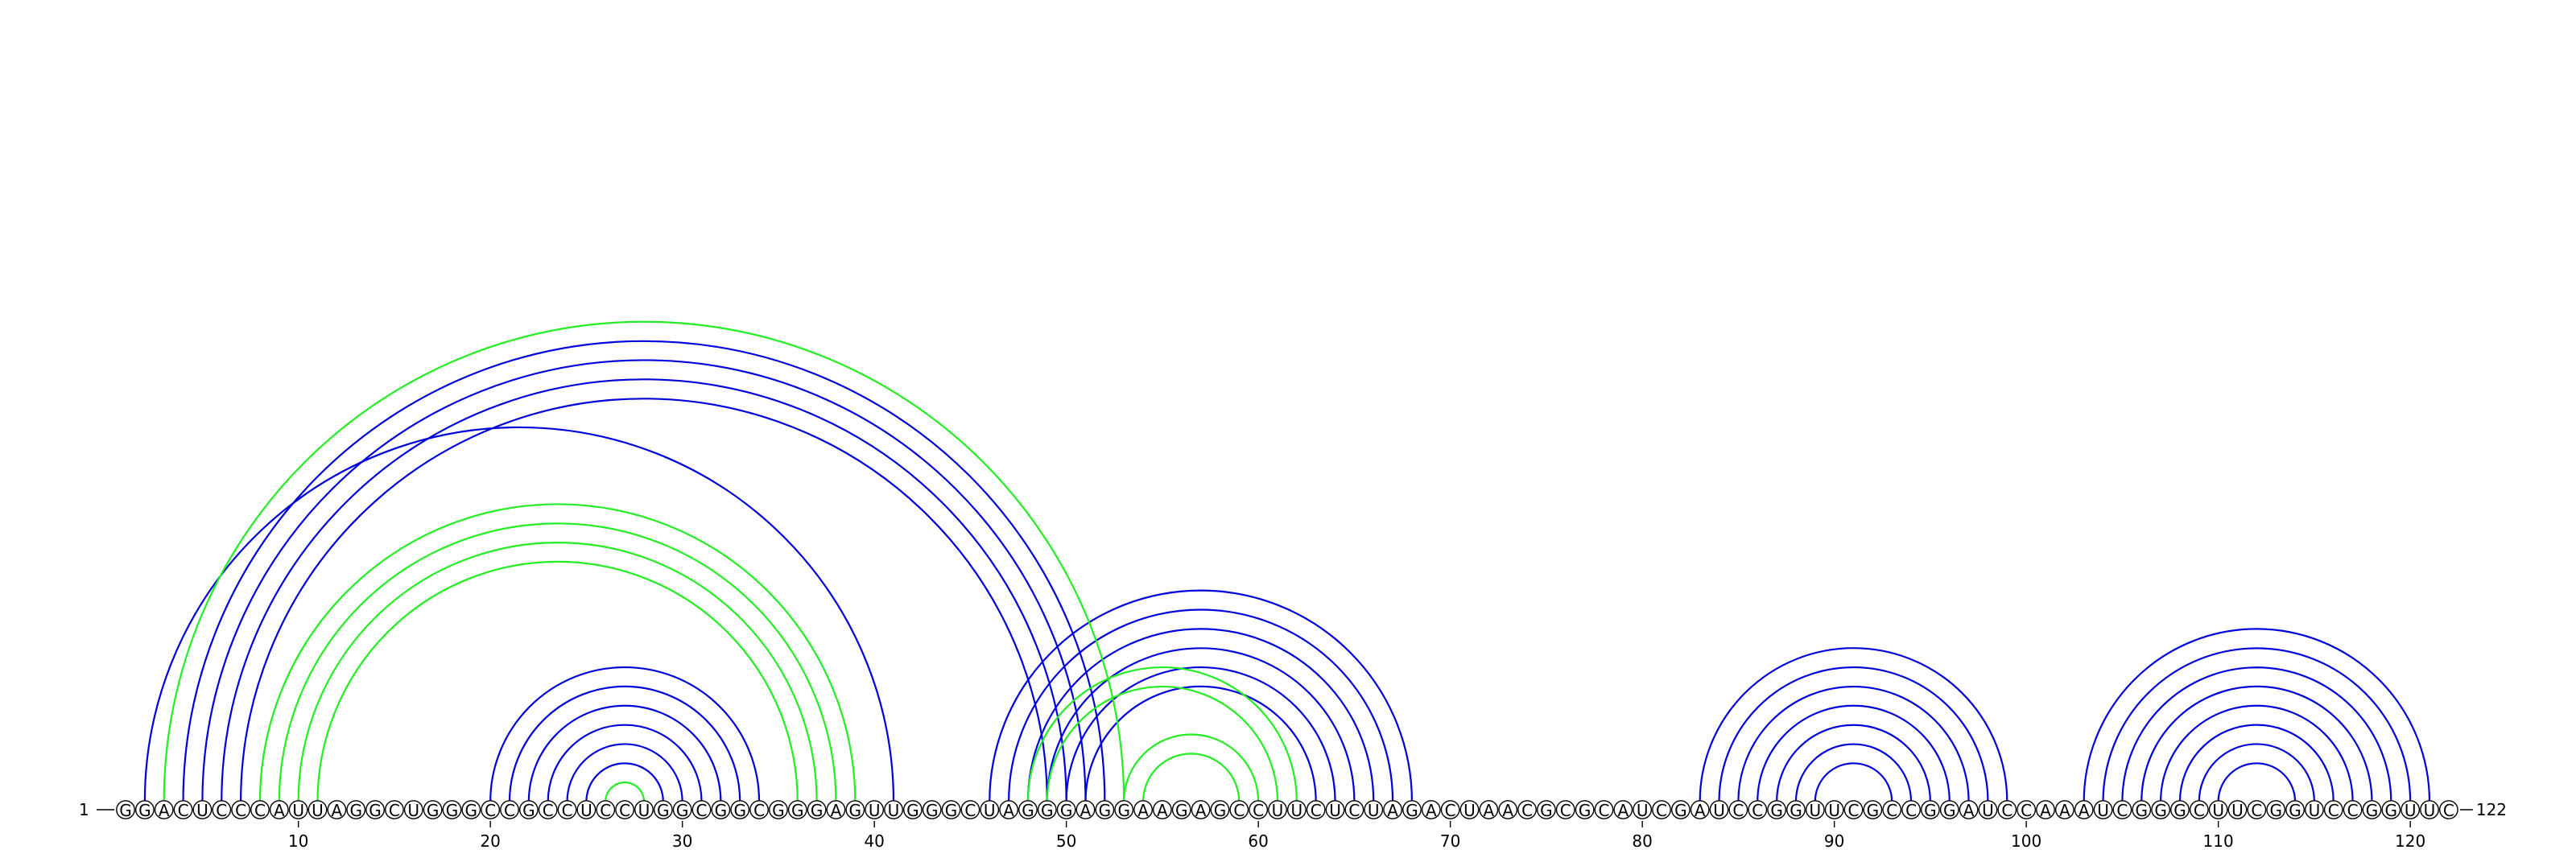 Image resolution: width=2576 pixels, height=858 pixels. What do you see at coordinates (2218, 841) in the screenshot?
I see `tick-label: 110` at bounding box center [2218, 841].